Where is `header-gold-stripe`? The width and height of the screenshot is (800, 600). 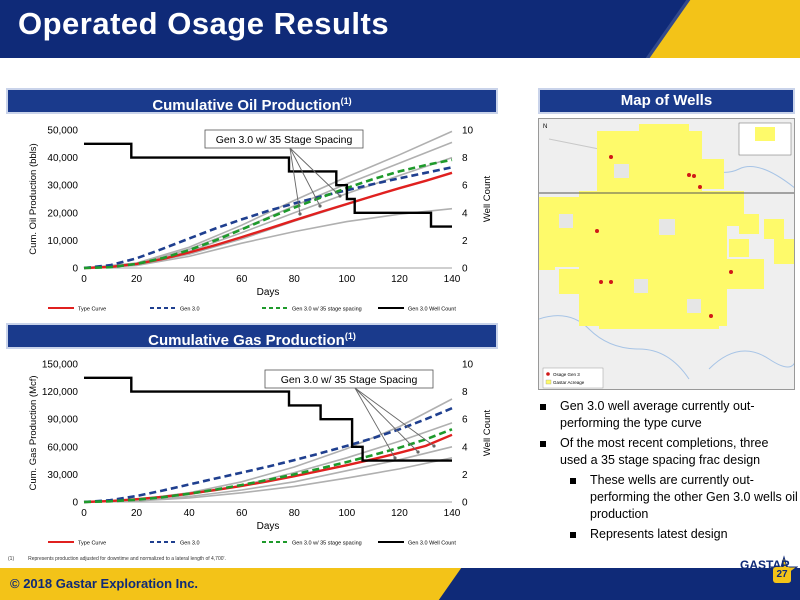
header-gold-stripe is located at coordinates (724, 29).